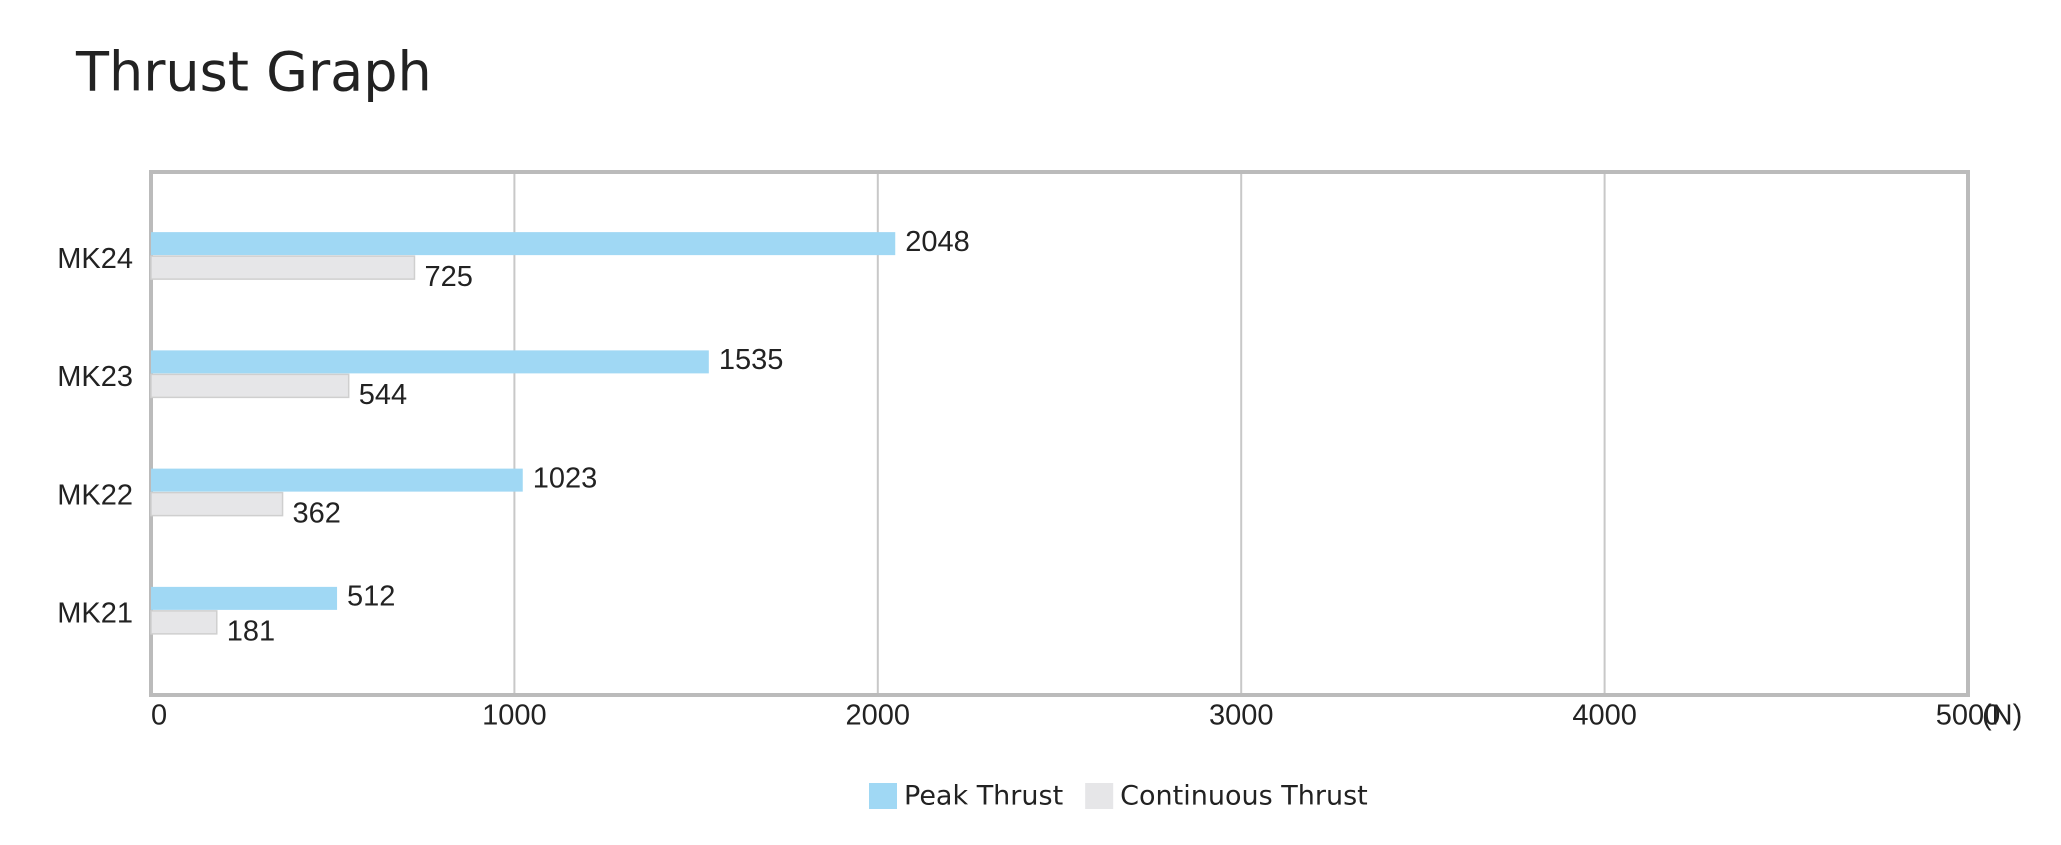  What do you see at coordinates (317, 513) in the screenshot?
I see `data-label: 362` at bounding box center [317, 513].